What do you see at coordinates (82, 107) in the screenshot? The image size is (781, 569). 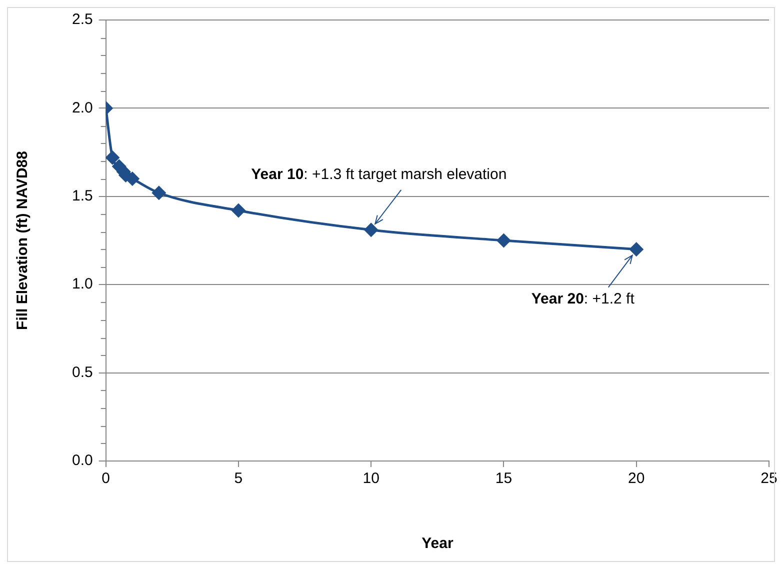 I see `y-tick-label: 2.0` at bounding box center [82, 107].